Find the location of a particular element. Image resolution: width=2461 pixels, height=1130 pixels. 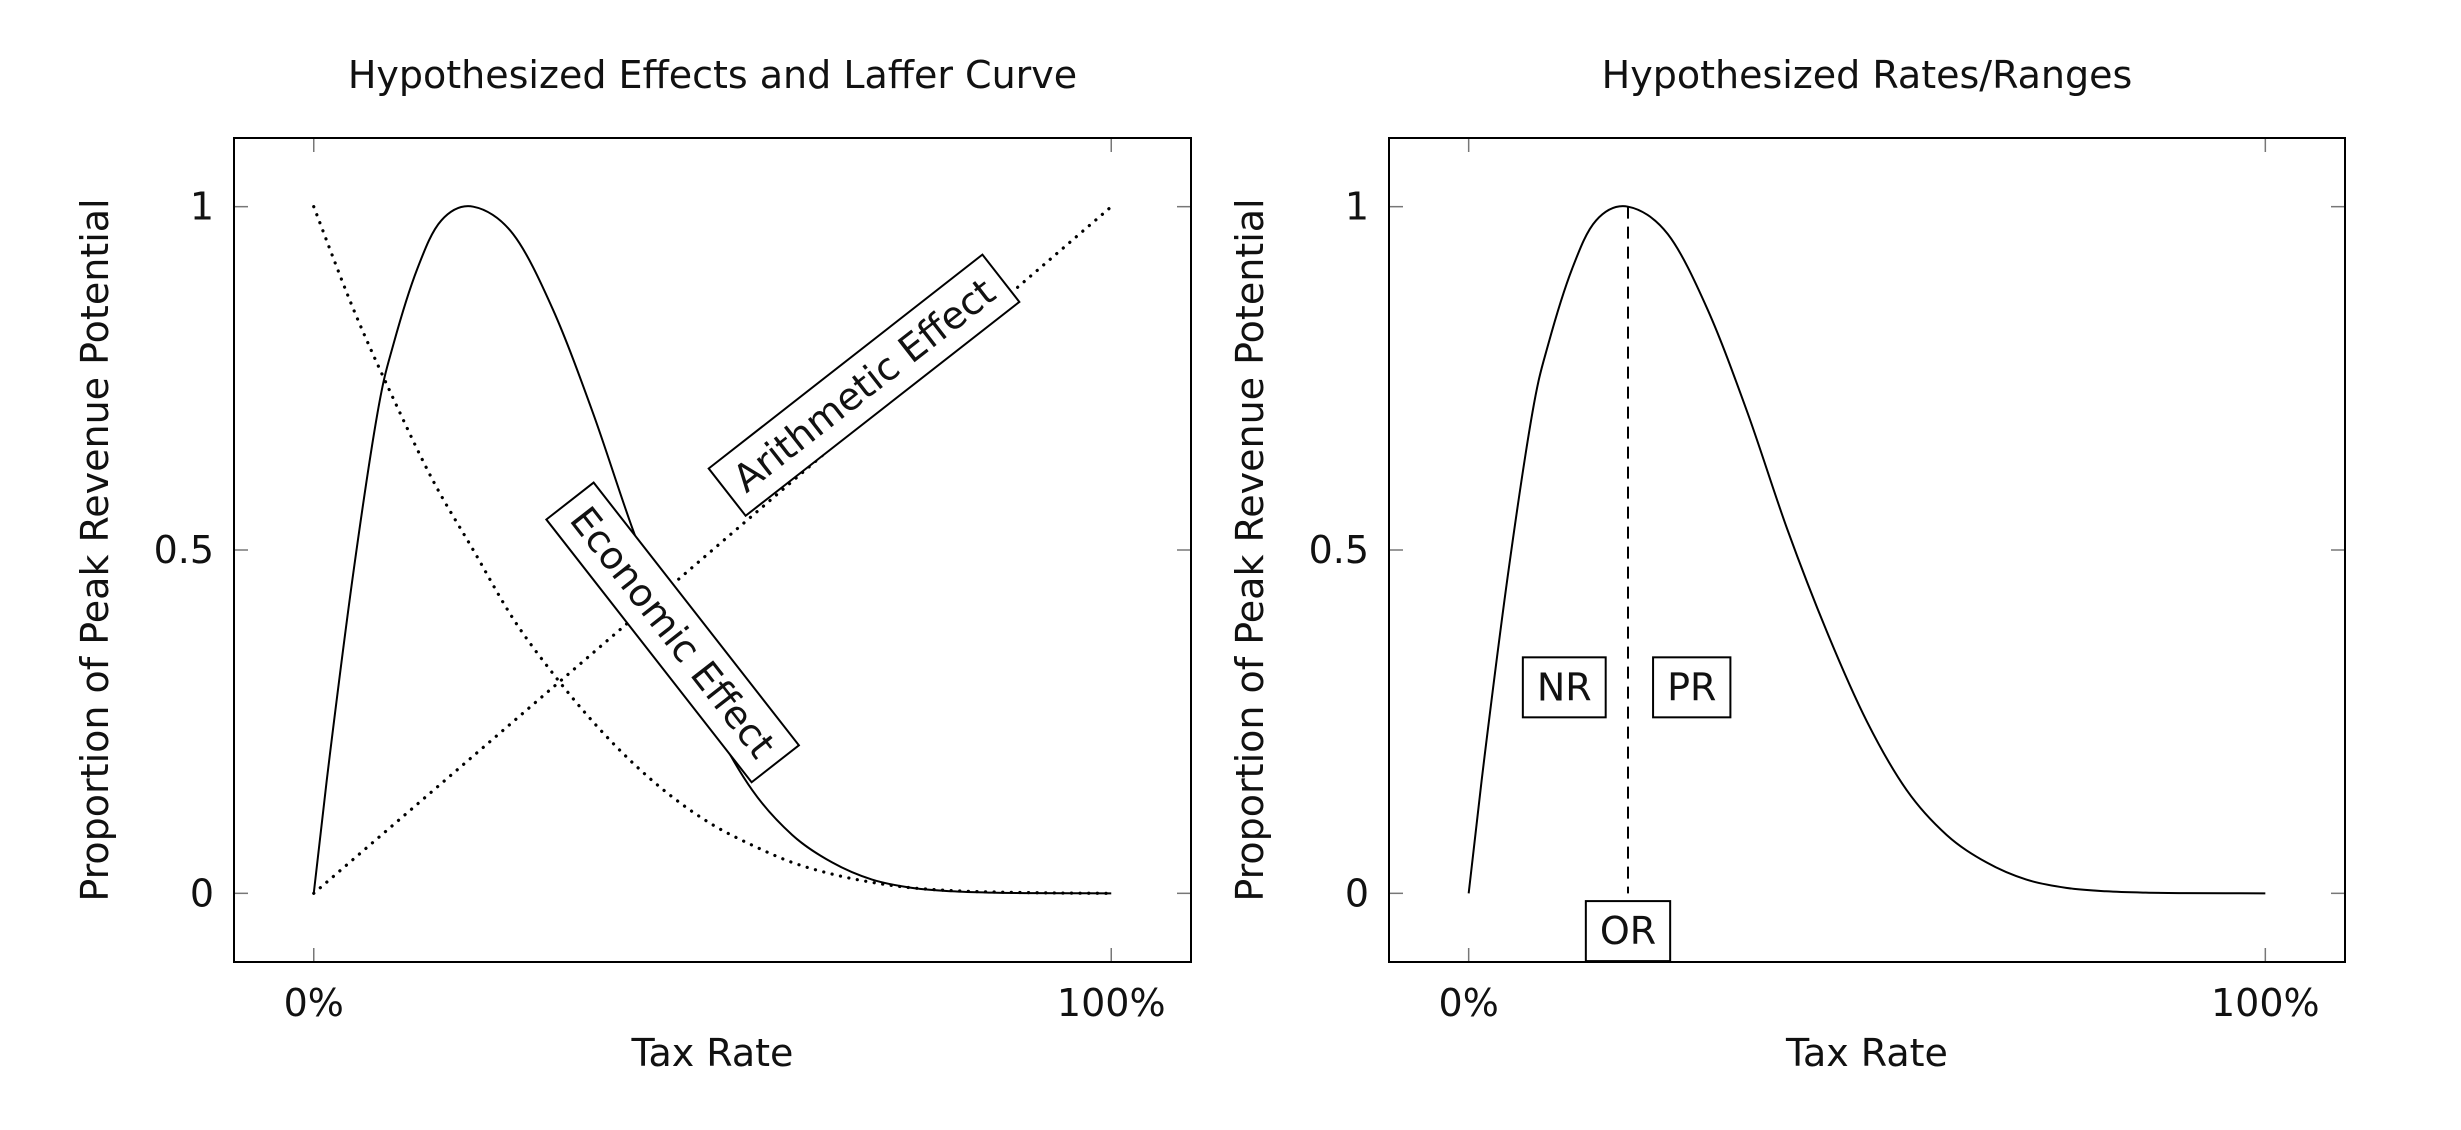

chart2-xlabel: Tax Rate is located at coordinates (1866, 1053).